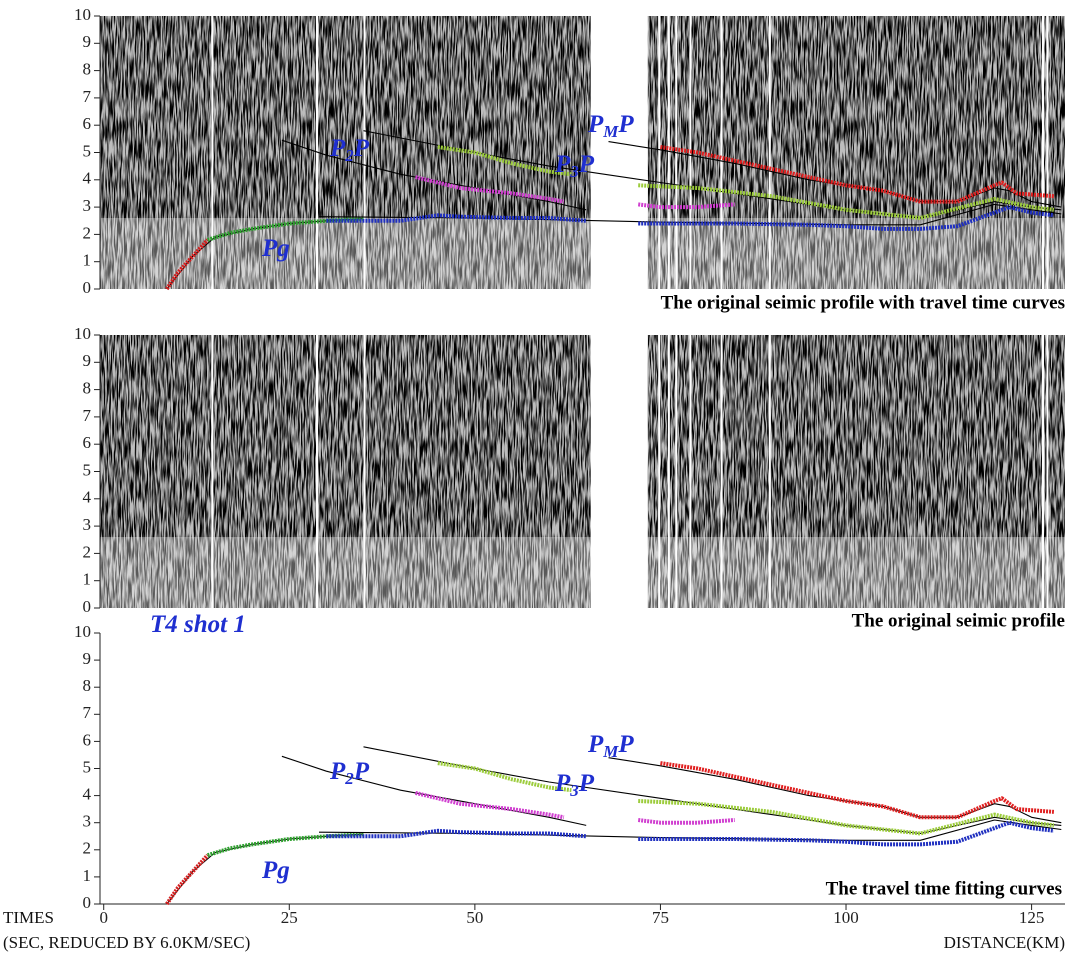 This screenshot has height=969, width=1073. Describe the element at coordinates (1032, 917) in the screenshot. I see `x-tick-label: 125` at that location.